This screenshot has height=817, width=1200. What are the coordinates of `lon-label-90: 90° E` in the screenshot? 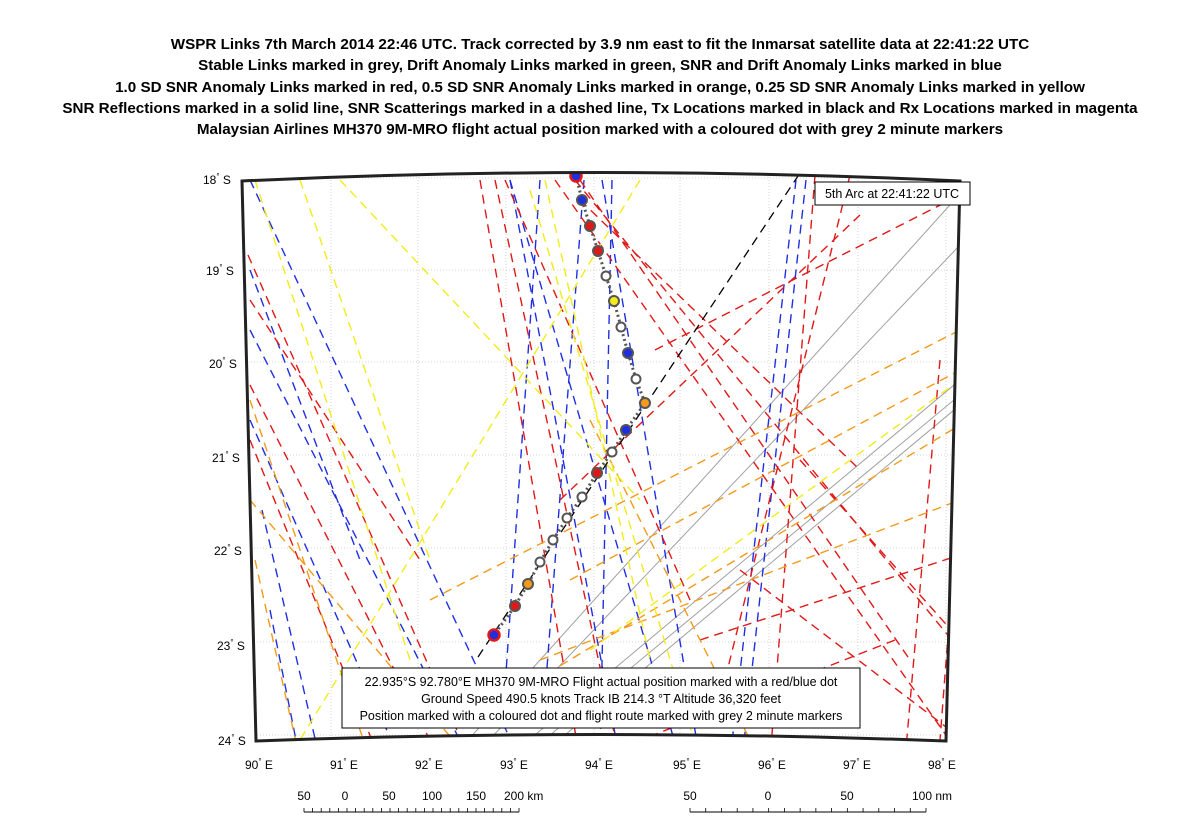 It's located at (259, 764).